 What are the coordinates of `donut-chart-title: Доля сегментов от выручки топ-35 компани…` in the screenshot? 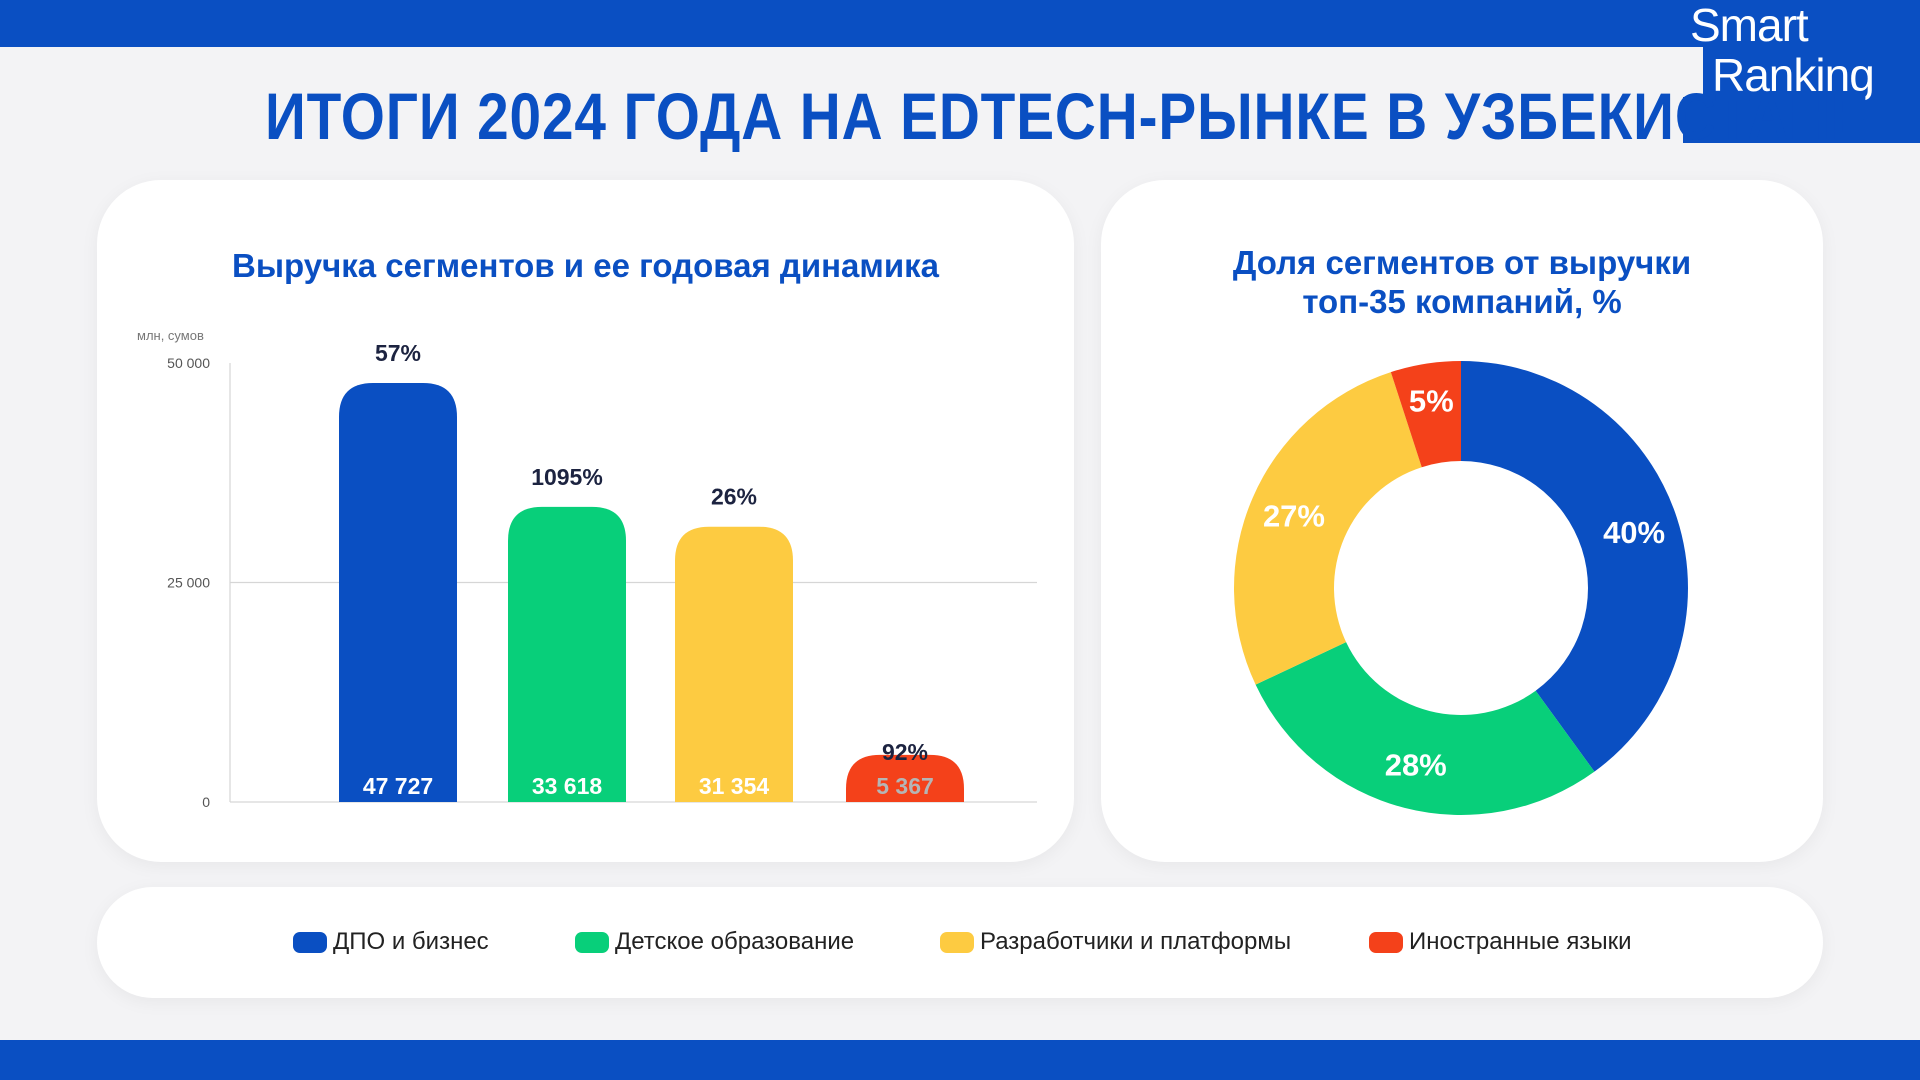 It's located at (1462, 282).